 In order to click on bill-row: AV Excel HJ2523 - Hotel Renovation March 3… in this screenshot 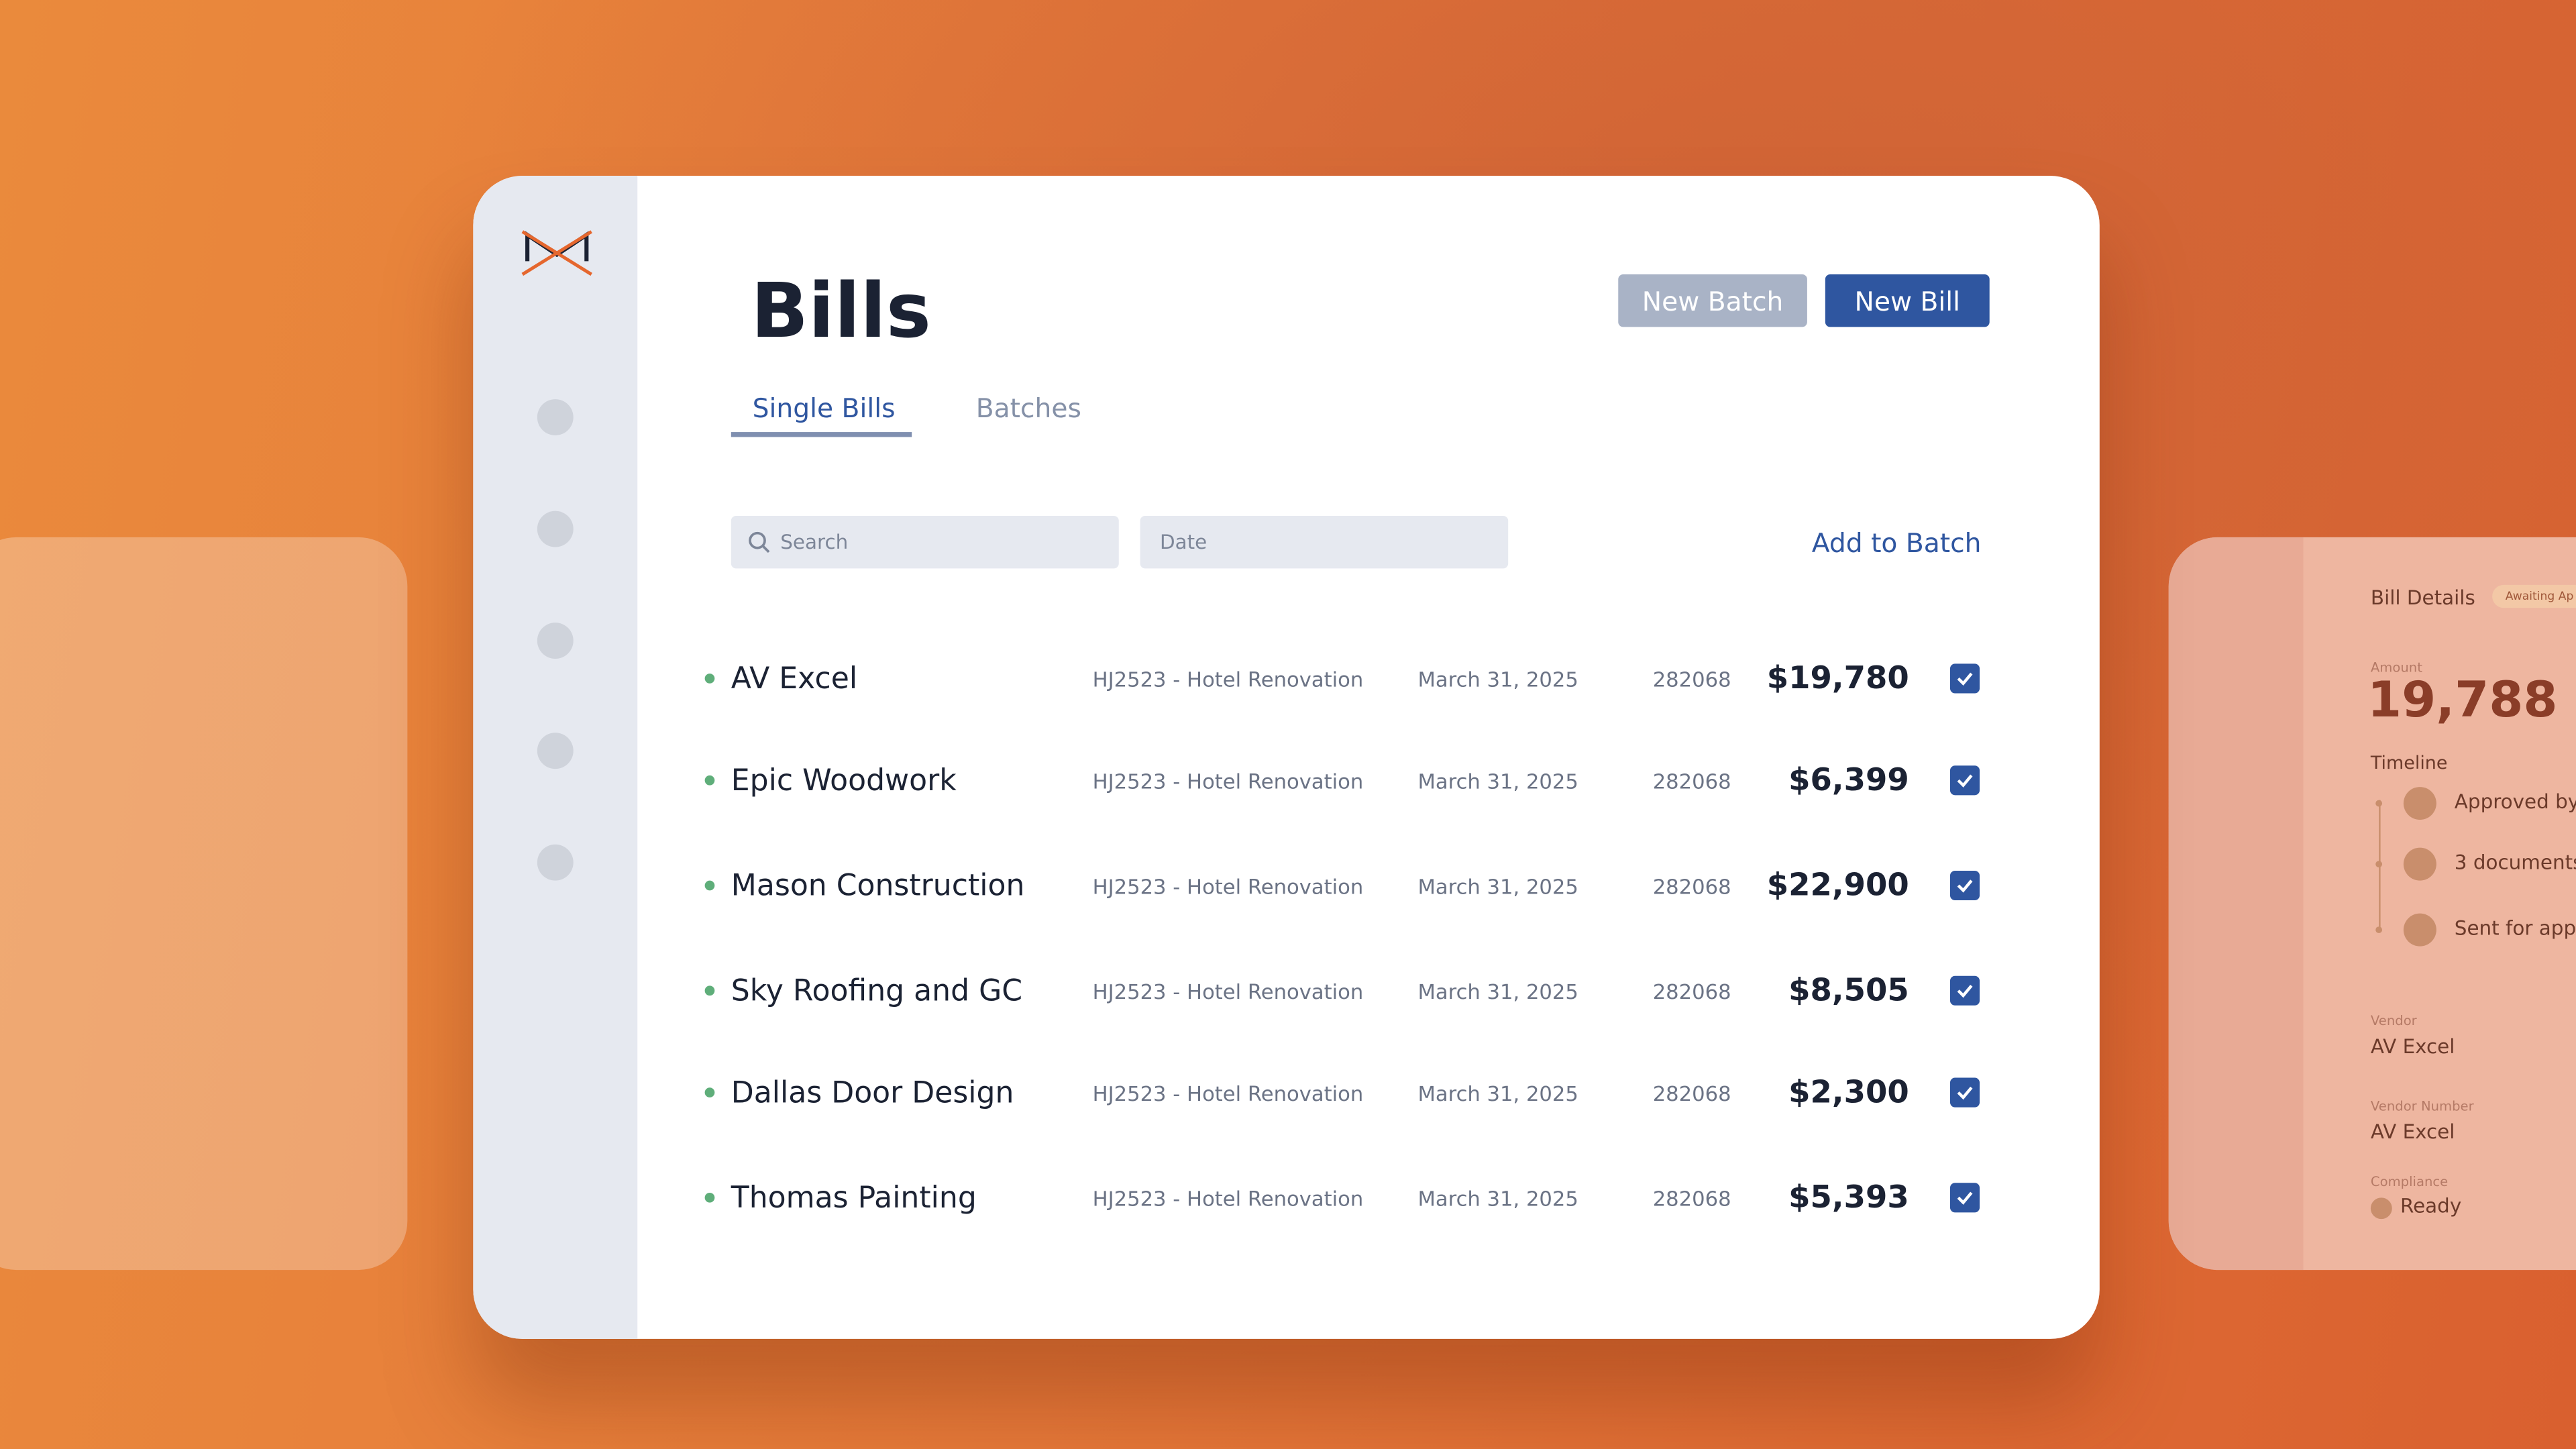, I will do `click(1286, 678)`.